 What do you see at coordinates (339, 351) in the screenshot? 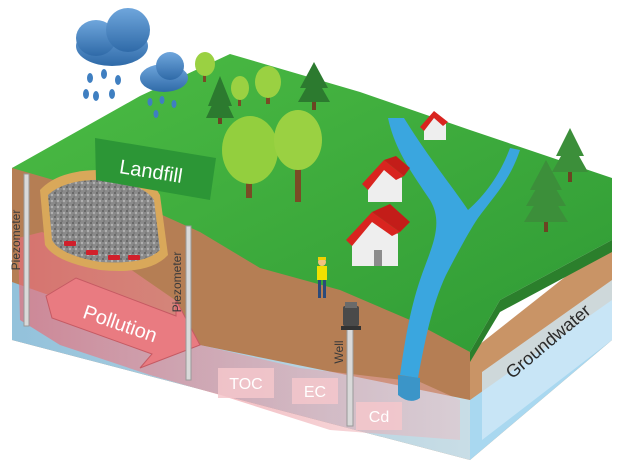
I see `well-label: Well` at bounding box center [339, 351].